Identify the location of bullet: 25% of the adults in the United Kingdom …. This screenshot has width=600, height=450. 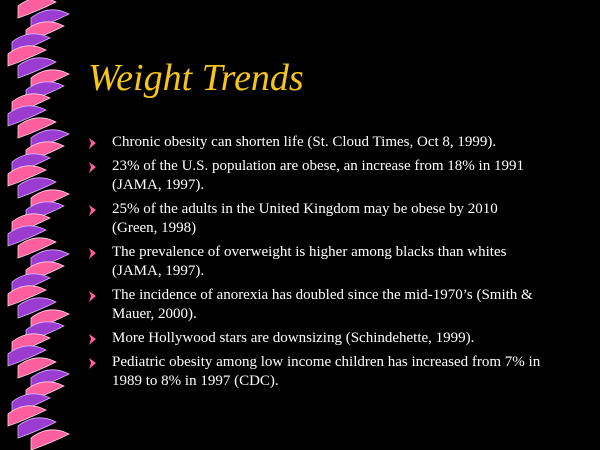
(338, 219).